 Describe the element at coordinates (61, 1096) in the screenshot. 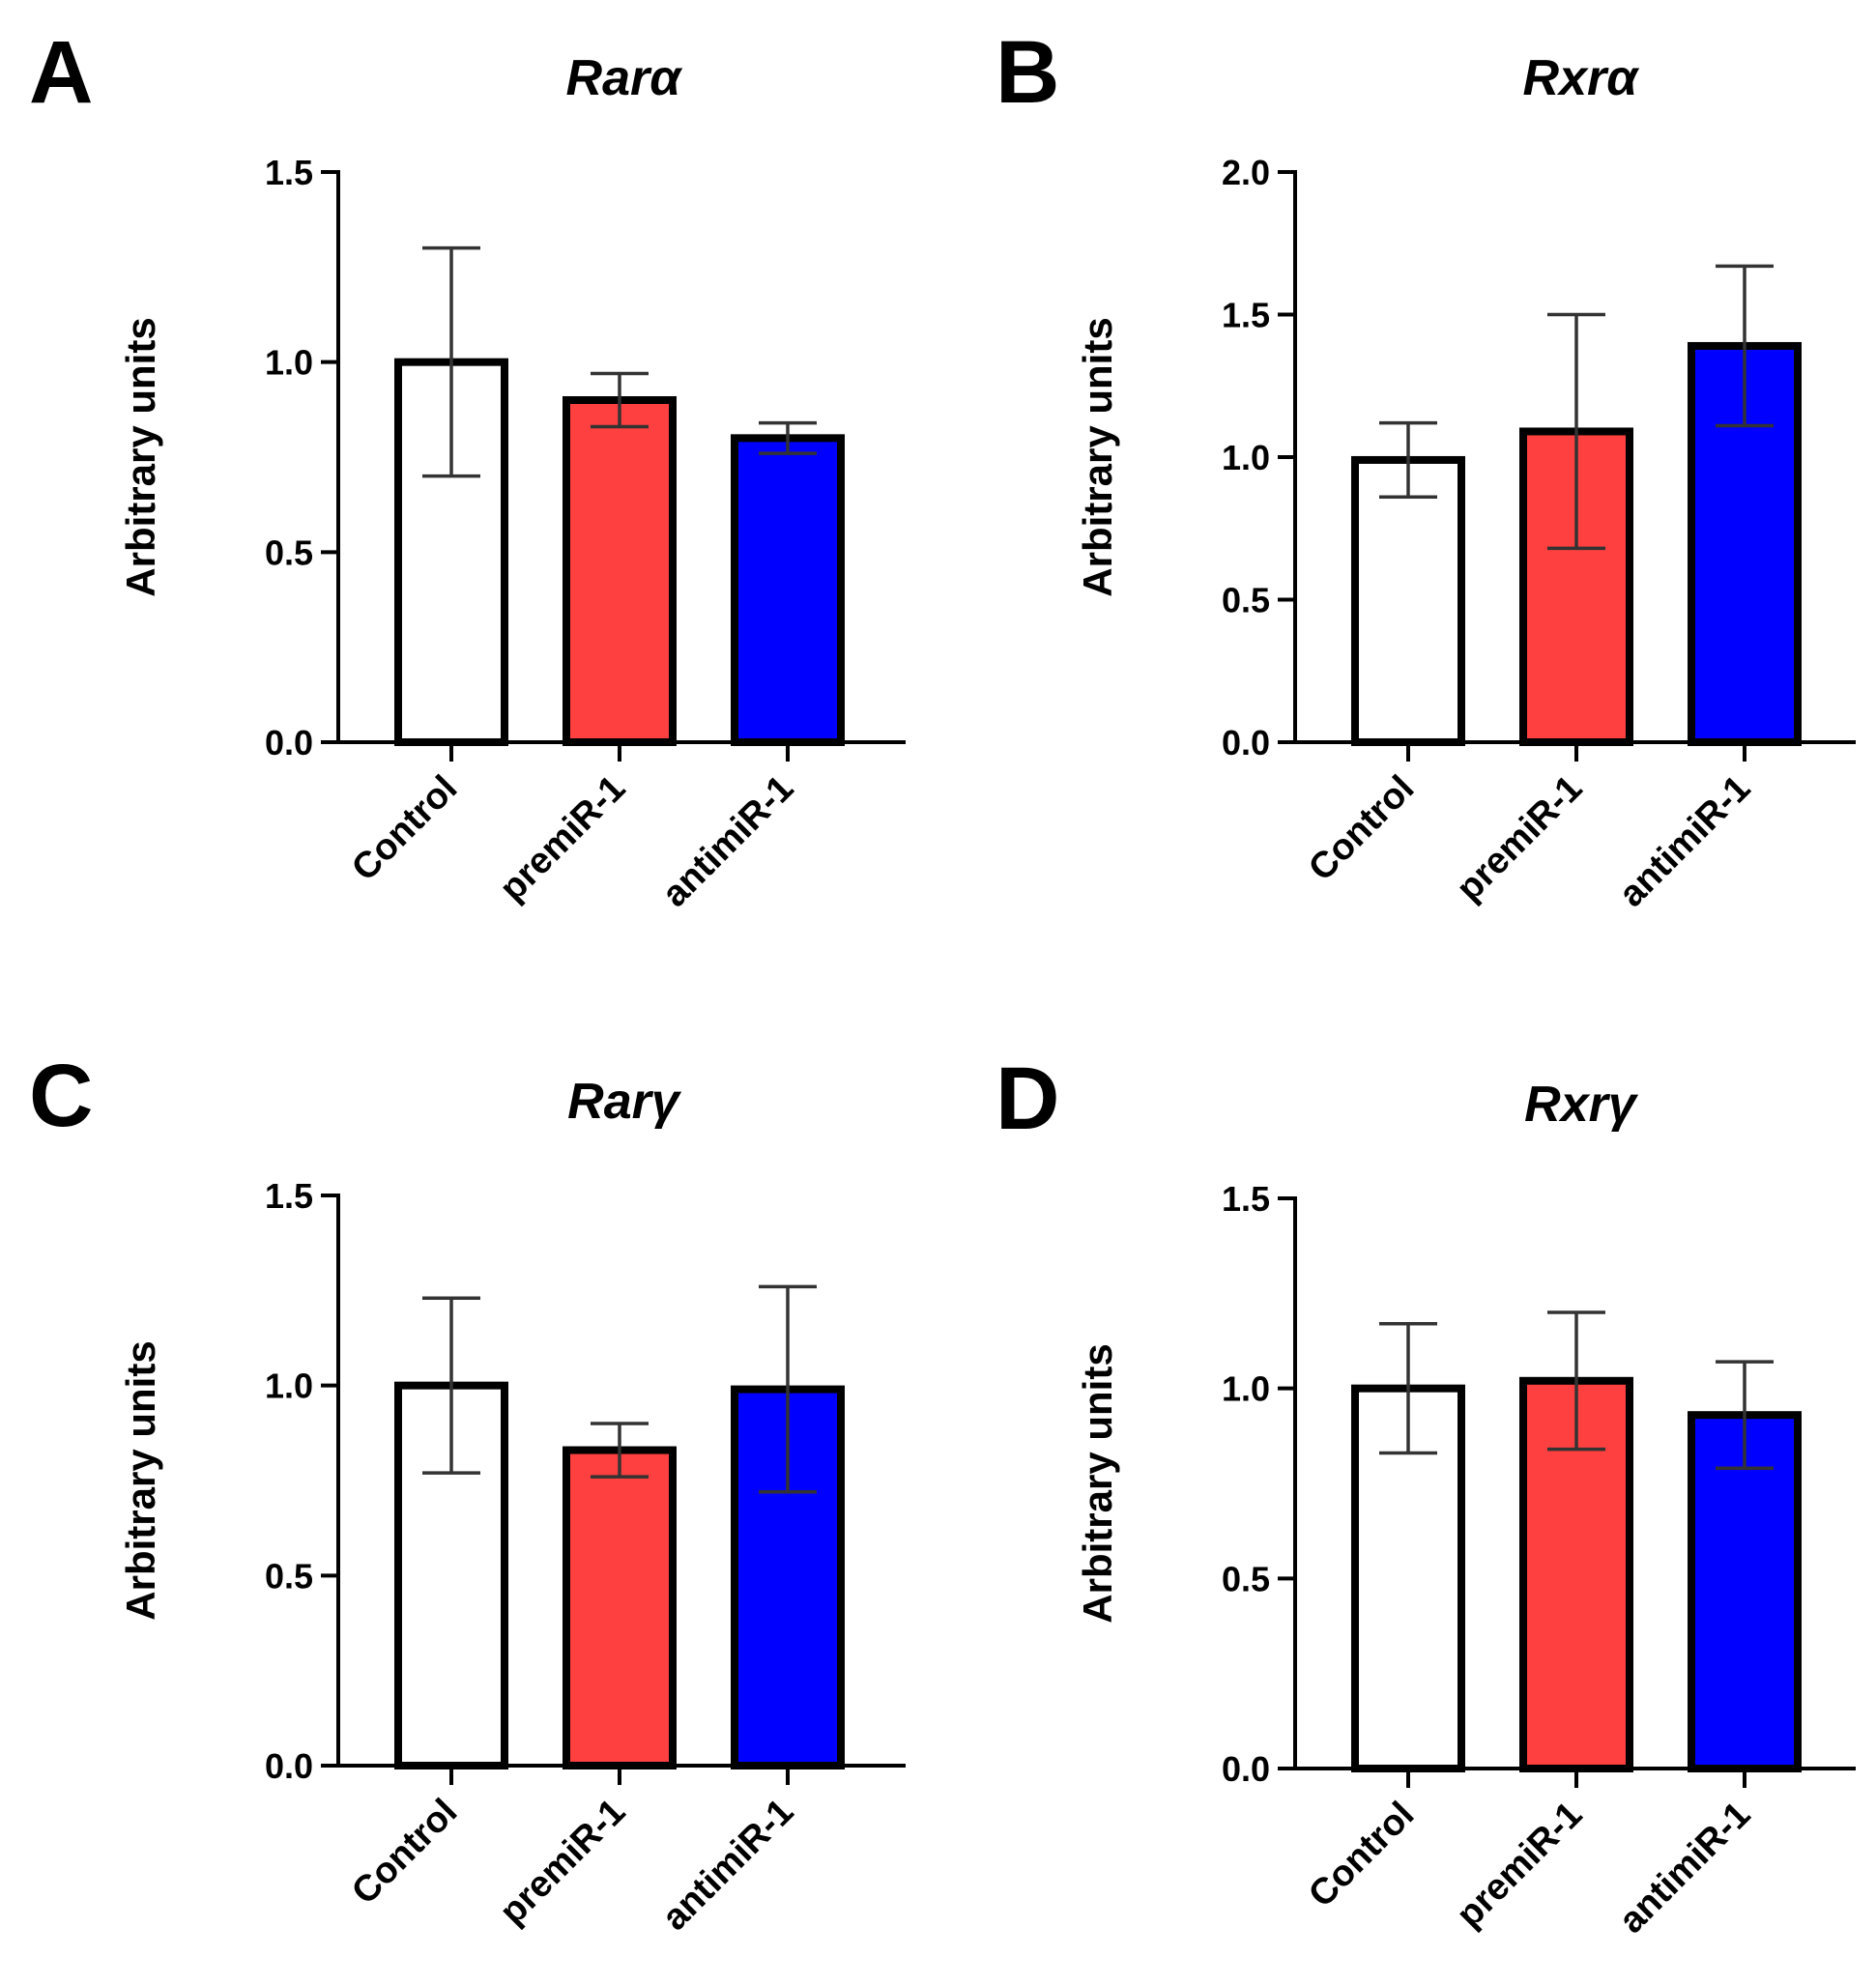

I see `panel-letter: C` at that location.